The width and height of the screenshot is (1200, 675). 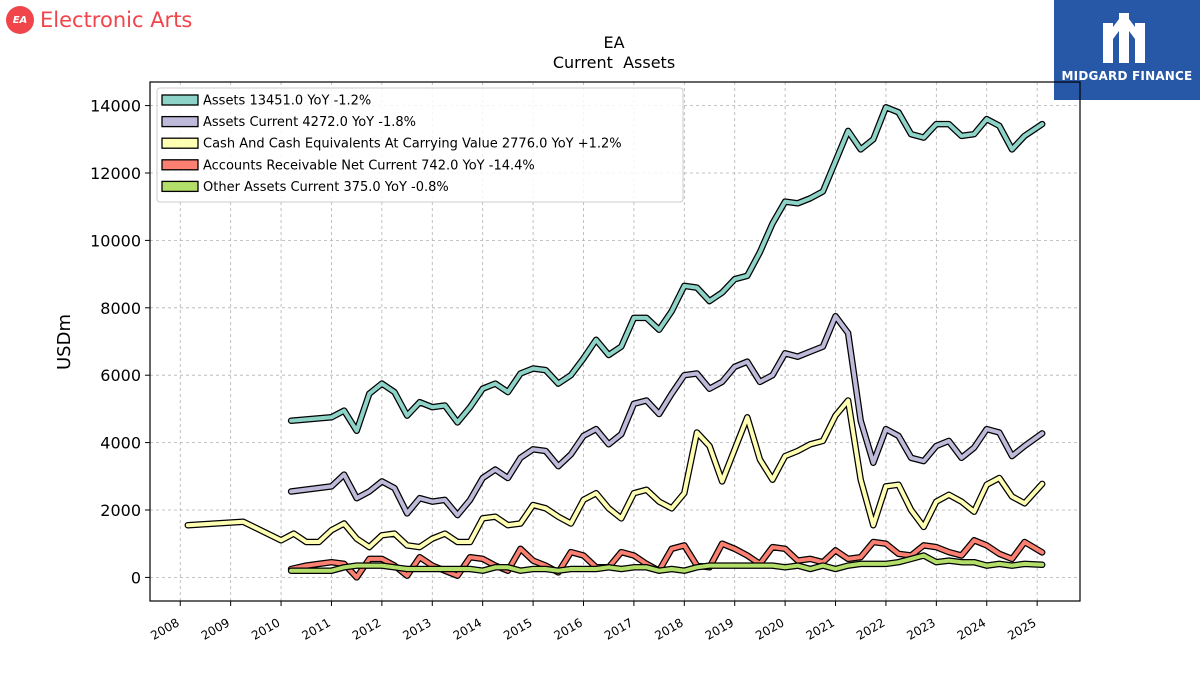 What do you see at coordinates (820, 628) in the screenshot?
I see `x-tick-label: 2021` at bounding box center [820, 628].